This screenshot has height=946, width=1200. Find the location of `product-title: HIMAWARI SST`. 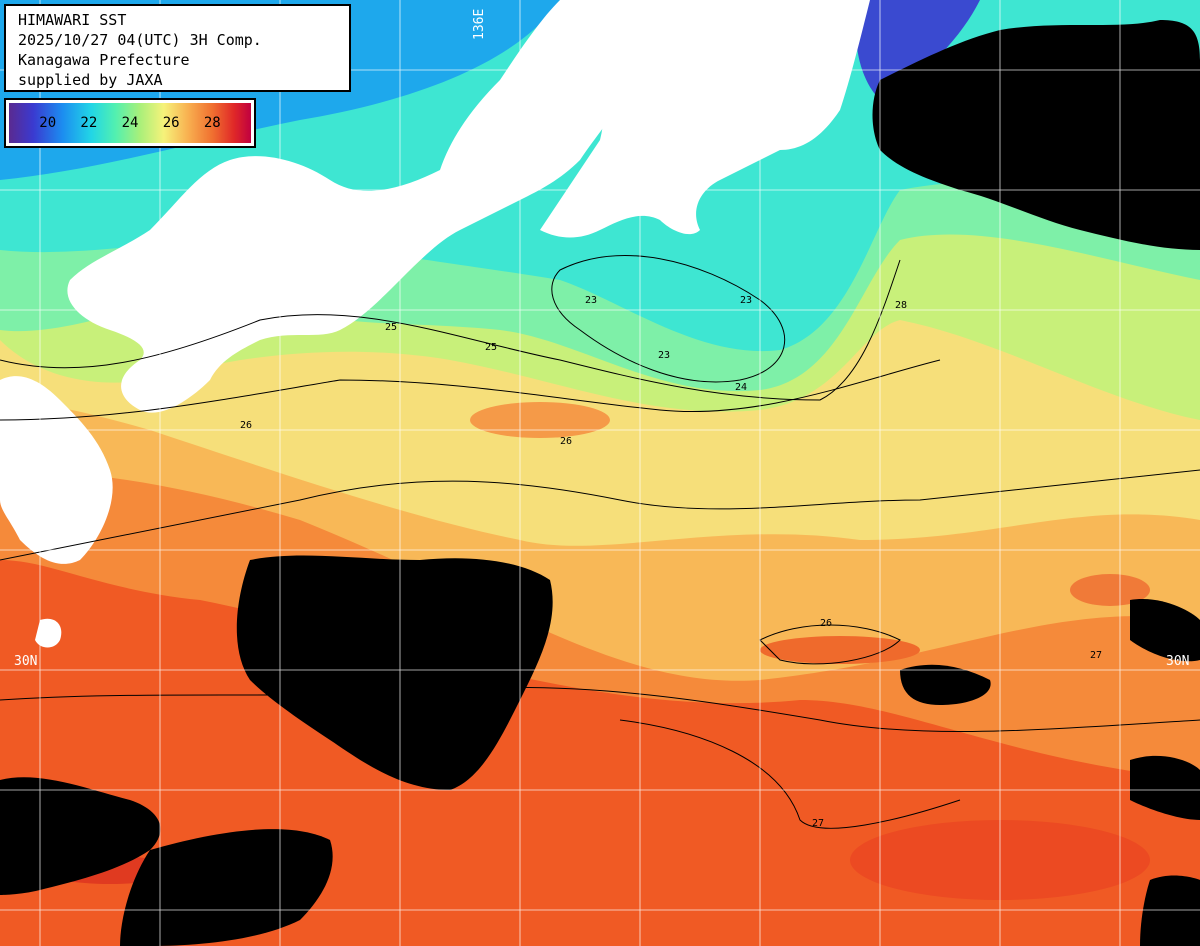

product-title: HIMAWARI SST is located at coordinates (72, 20).